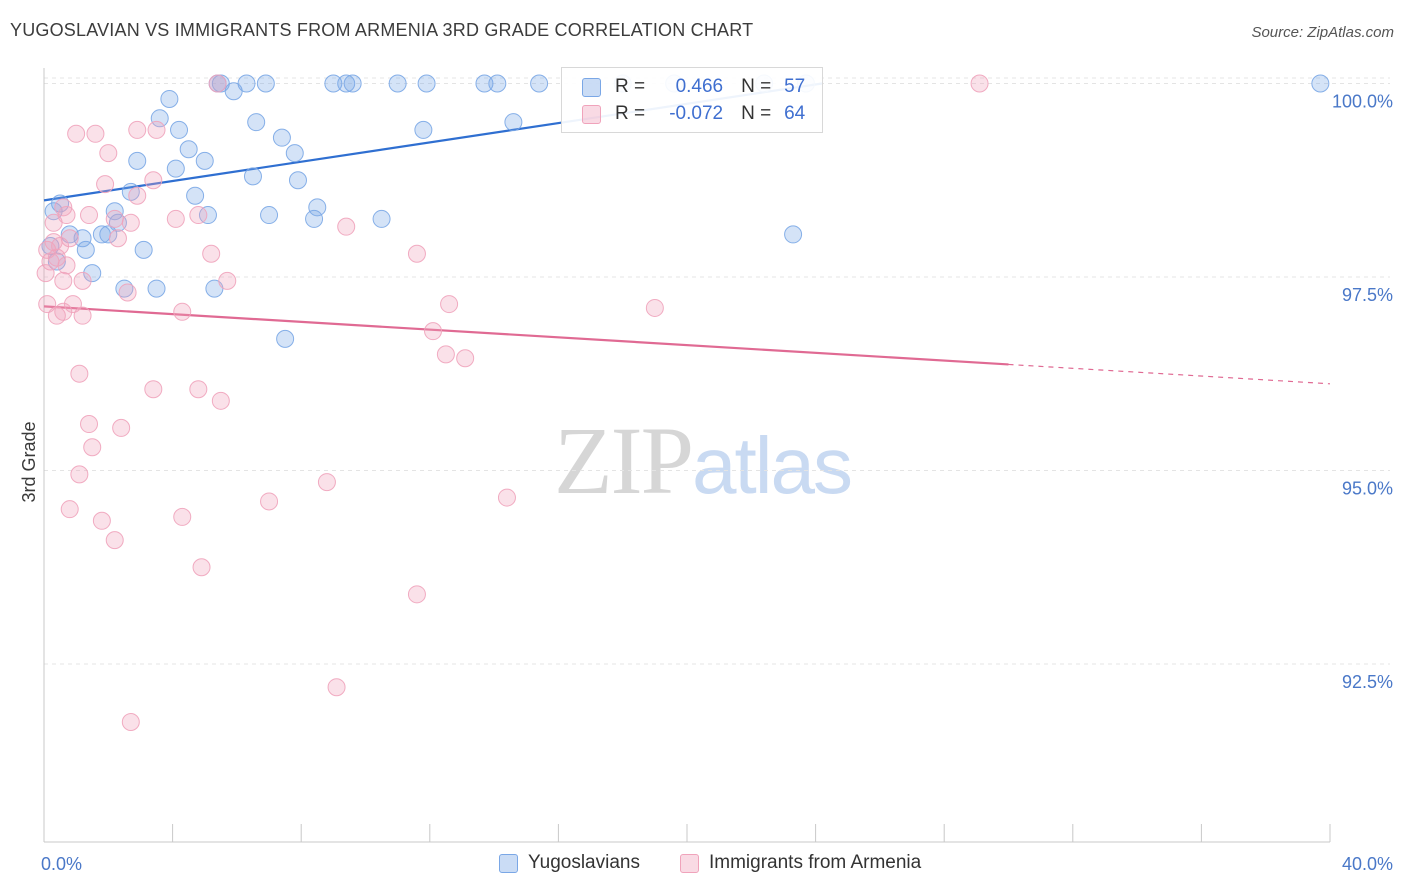  What do you see at coordinates (689, 863) in the screenshot?
I see `legend-swatch-armenia` at bounding box center [689, 863].